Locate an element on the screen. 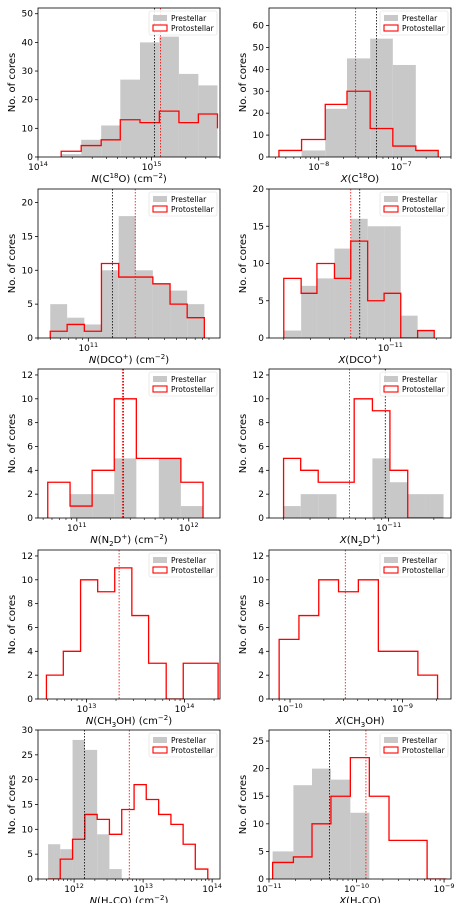 Image resolution: width=462 pixels, height=903 pixels. legend-swatch-prestellar is located at coordinates (160, 18).